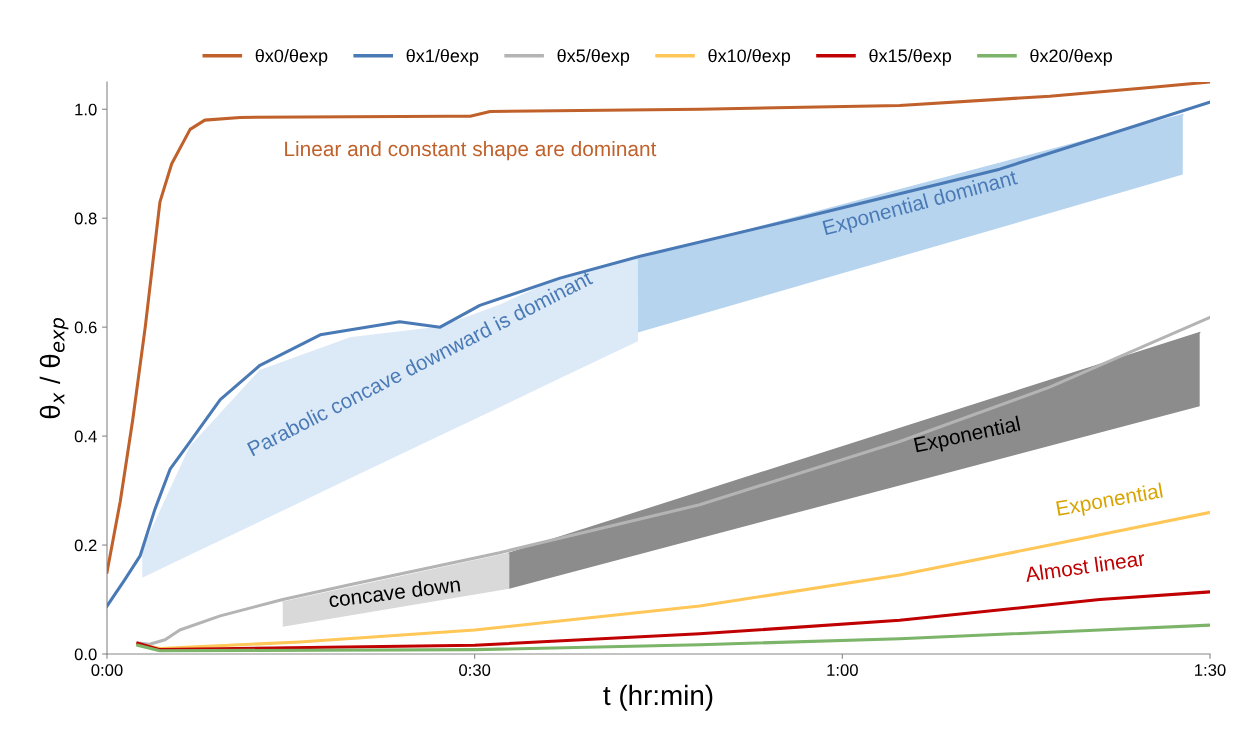  What do you see at coordinates (1110, 501) in the screenshot?
I see `annotation: Exponential` at bounding box center [1110, 501].